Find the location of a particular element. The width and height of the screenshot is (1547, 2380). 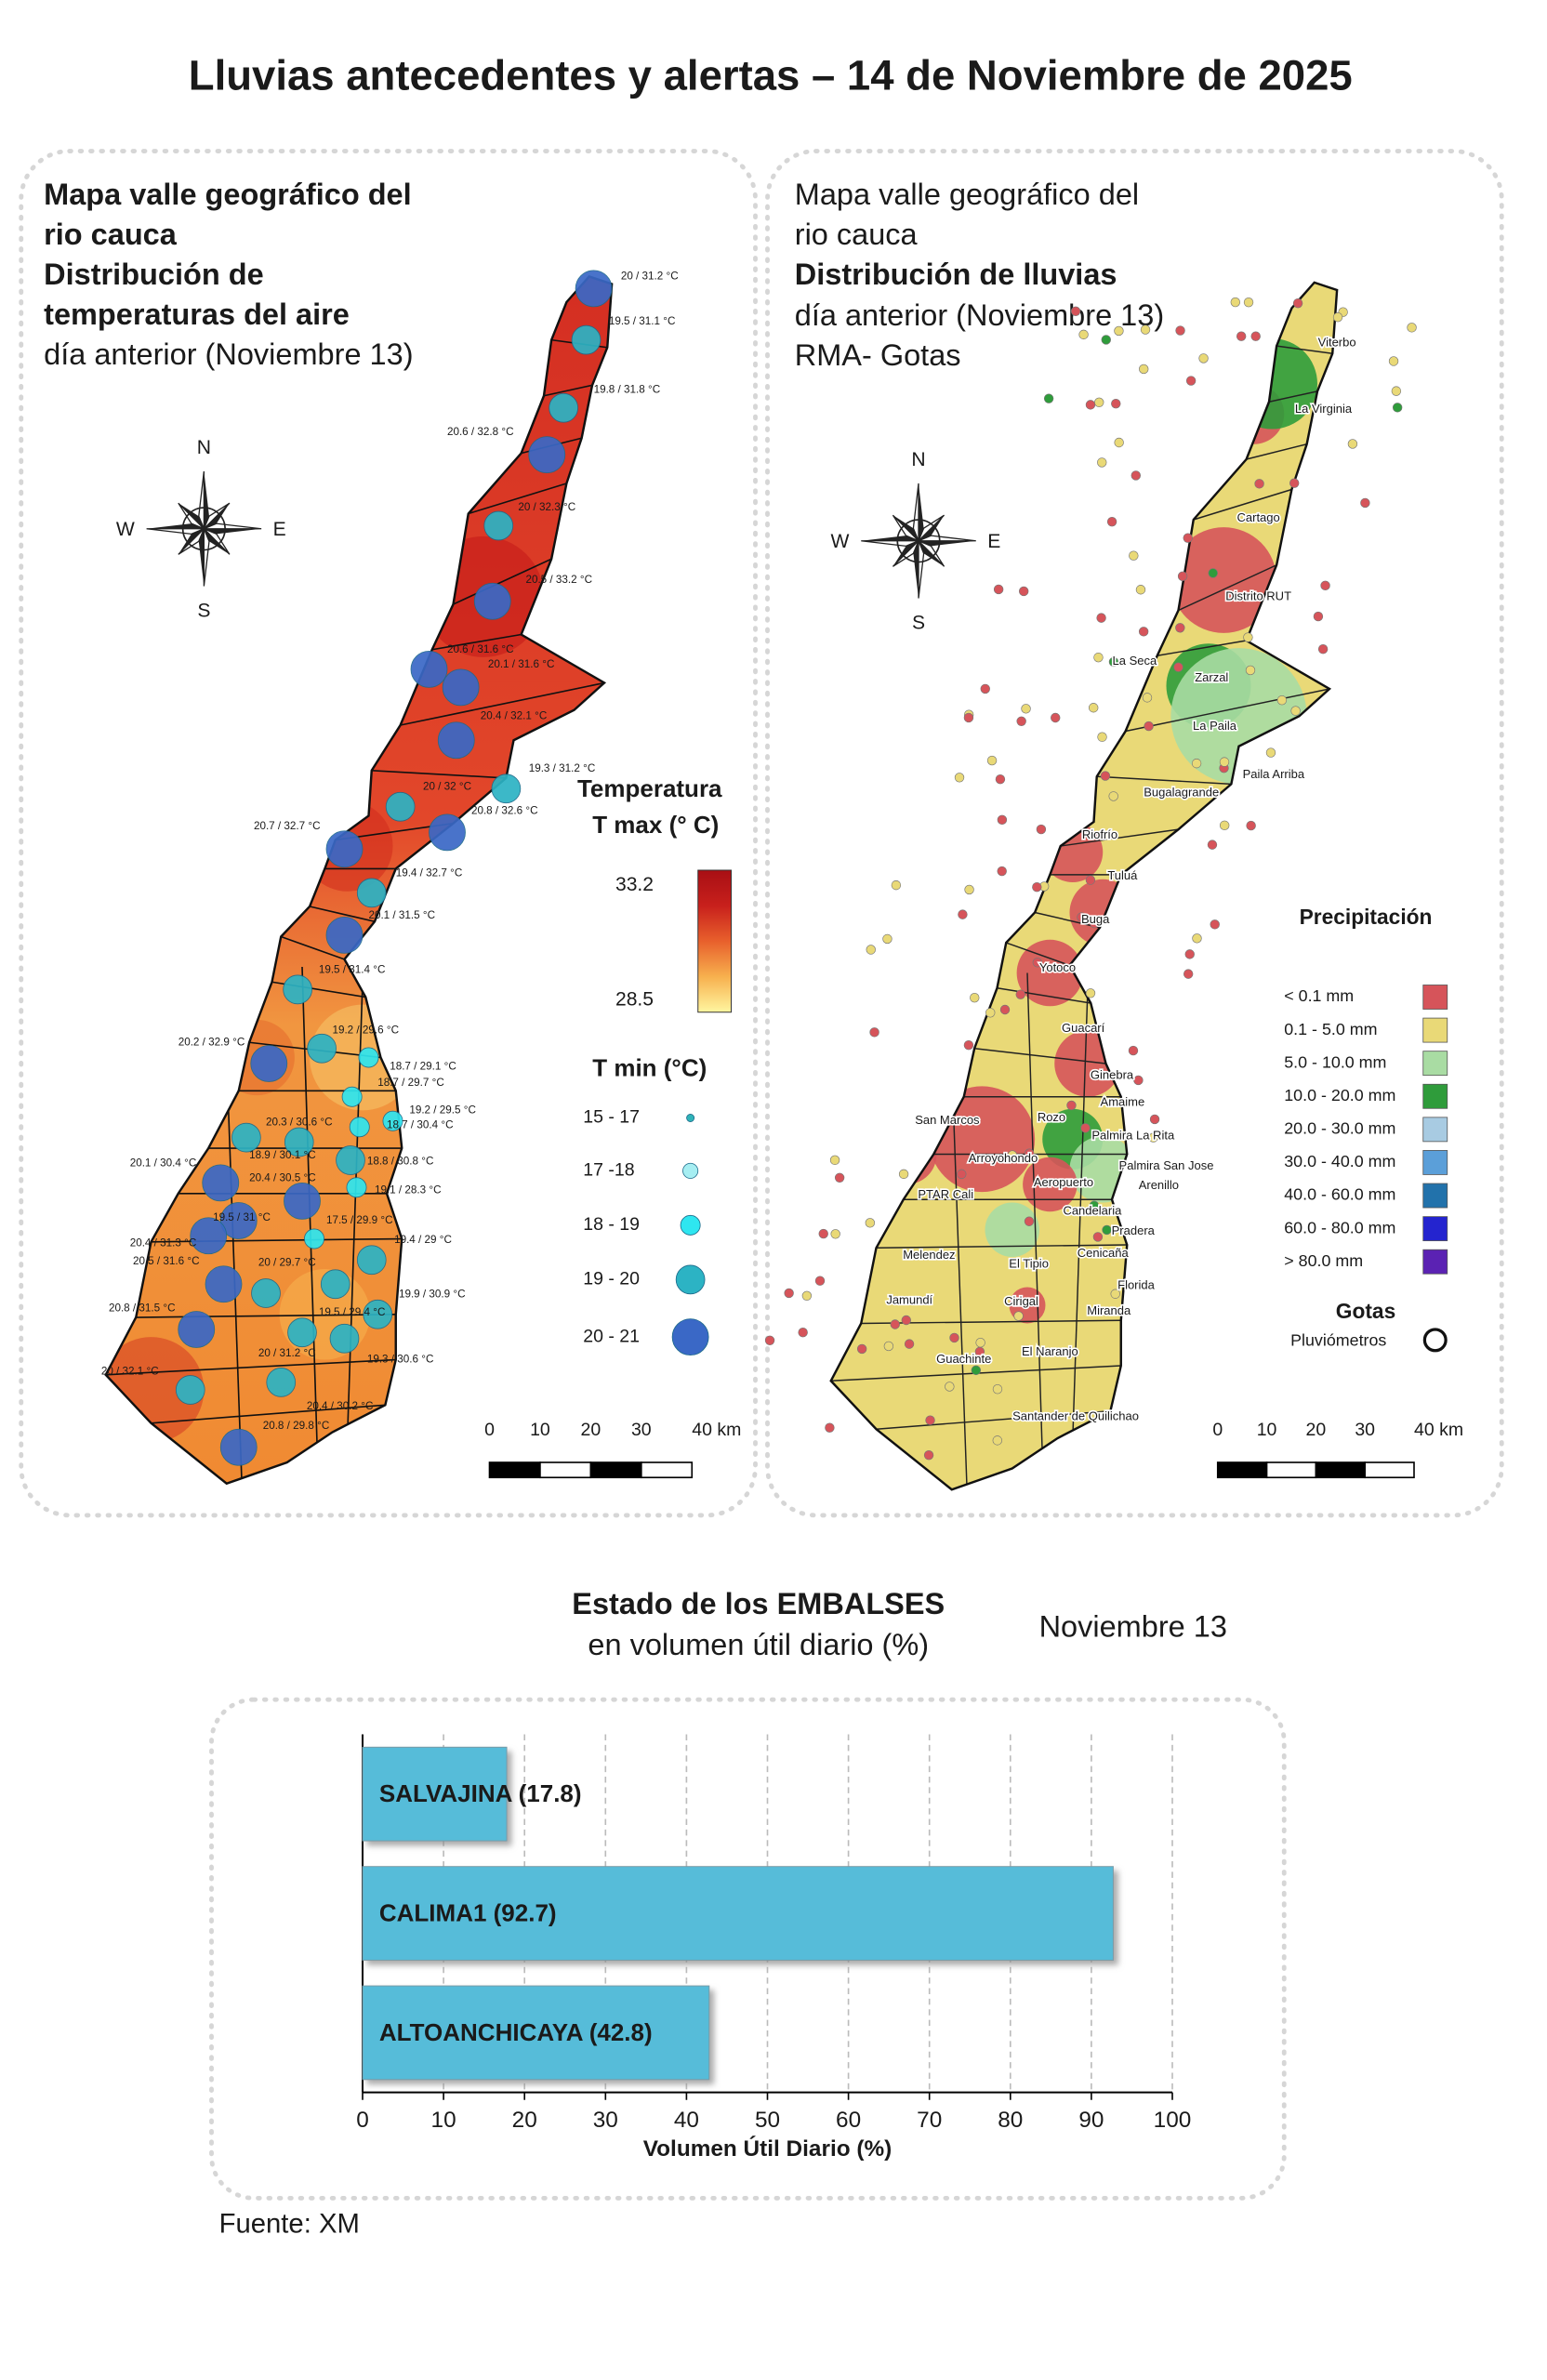

compass-south: S is located at coordinates (918, 623).